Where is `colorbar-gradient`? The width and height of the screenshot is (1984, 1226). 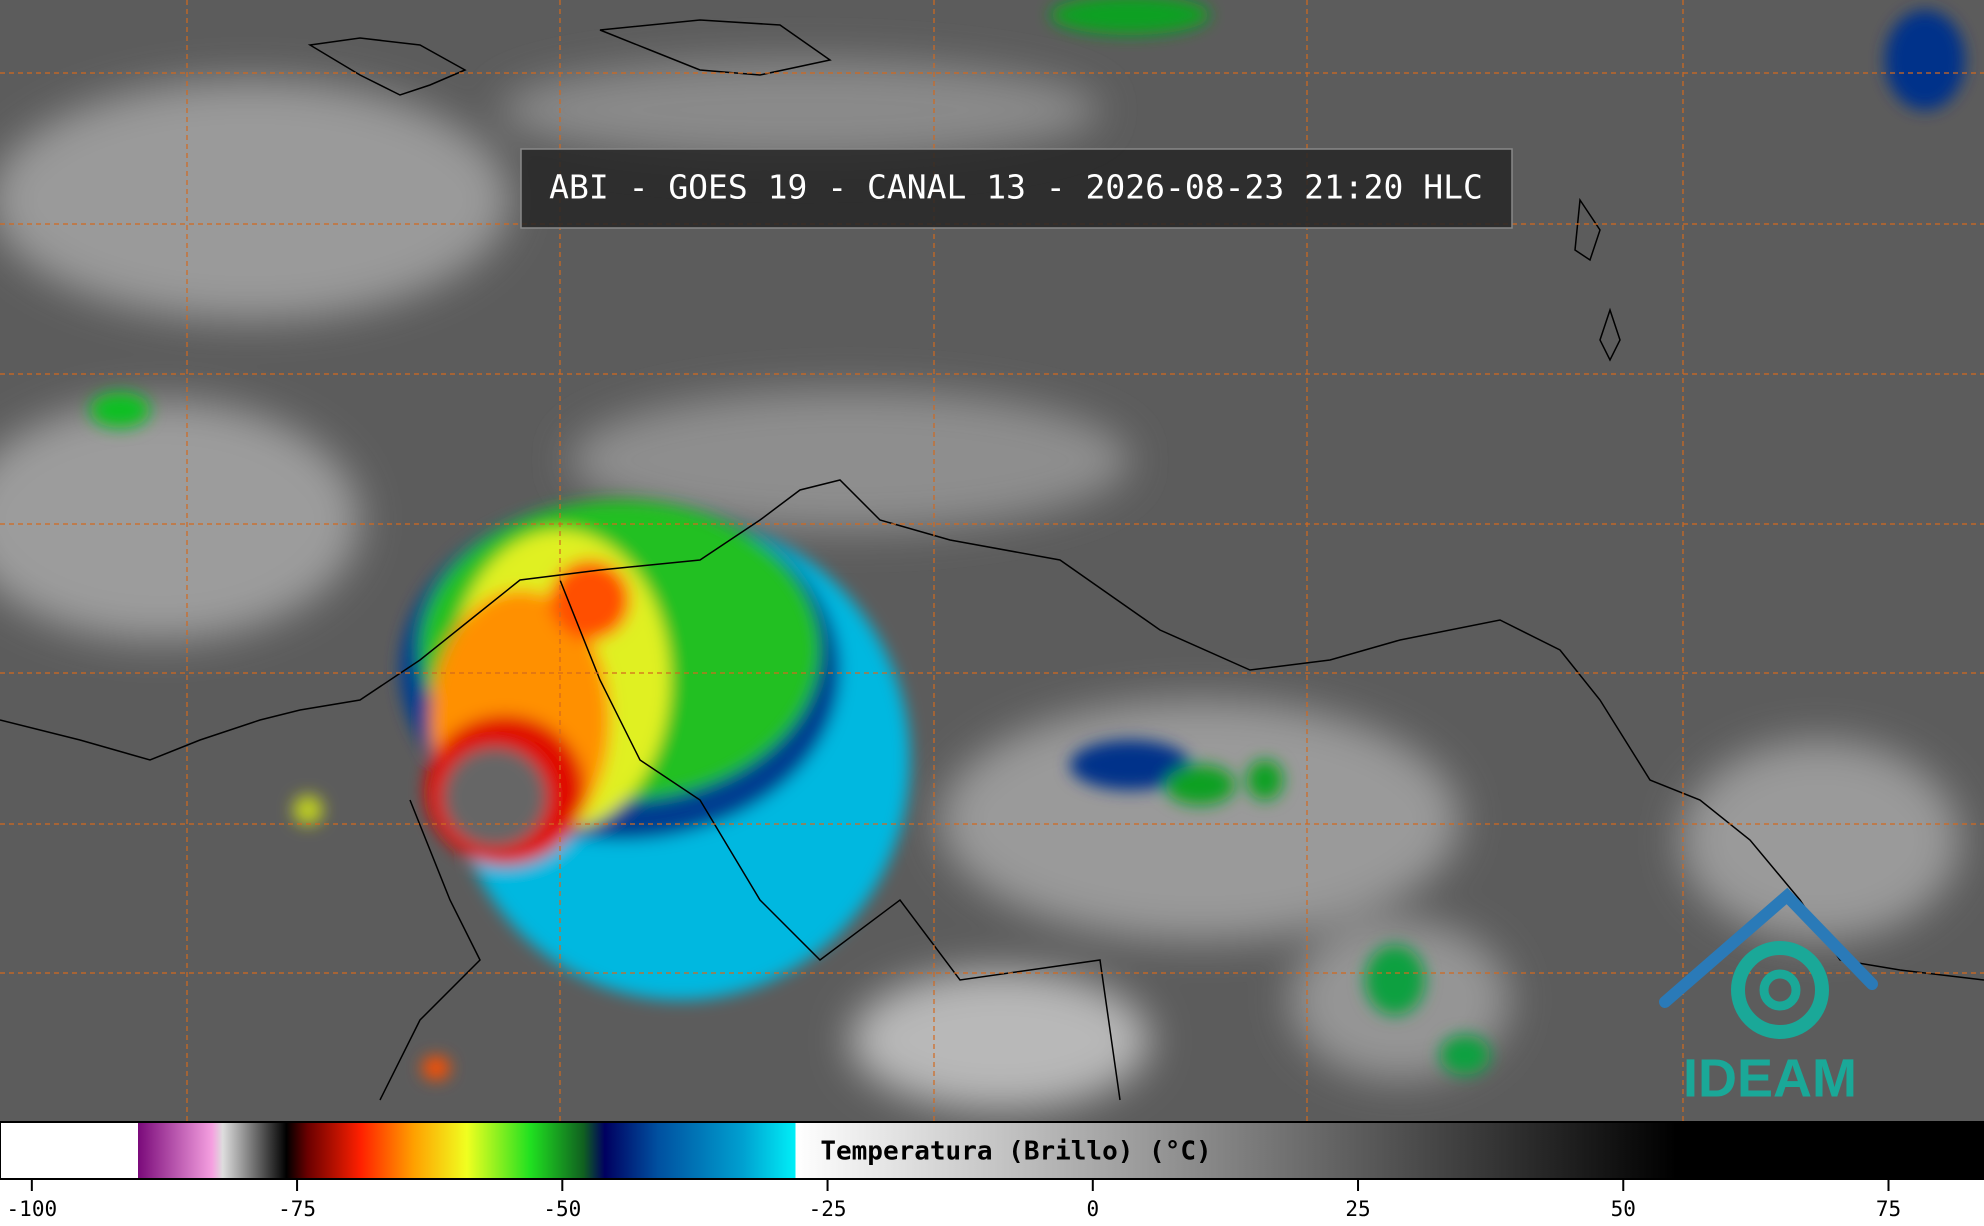 colorbar-gradient is located at coordinates (992, 1150).